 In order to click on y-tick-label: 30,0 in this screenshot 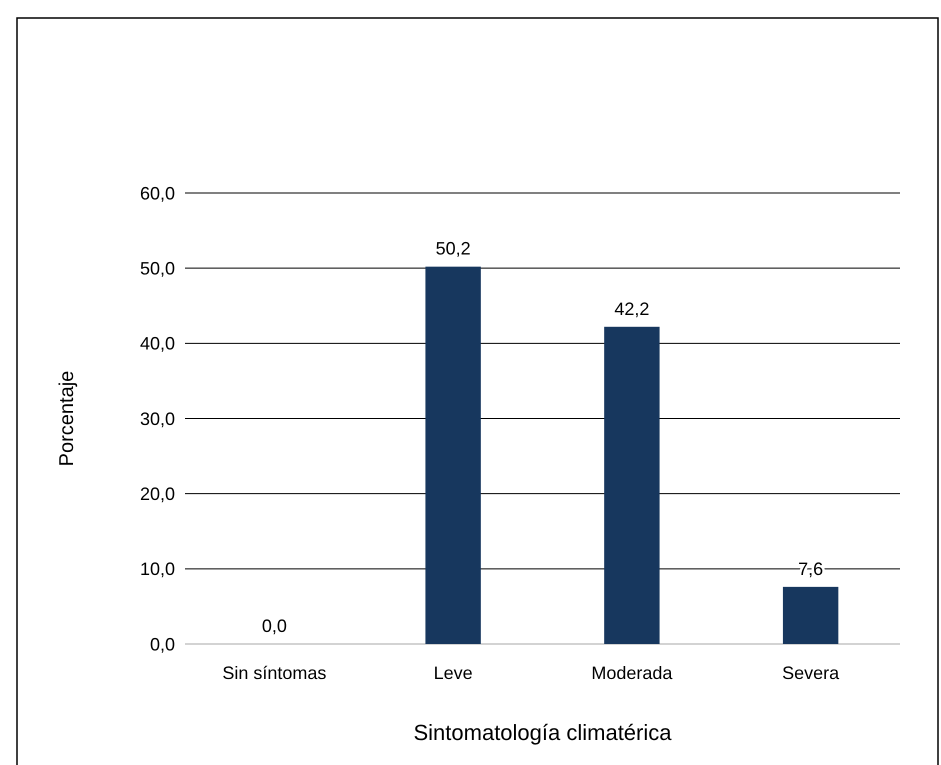, I will do `click(157, 418)`.